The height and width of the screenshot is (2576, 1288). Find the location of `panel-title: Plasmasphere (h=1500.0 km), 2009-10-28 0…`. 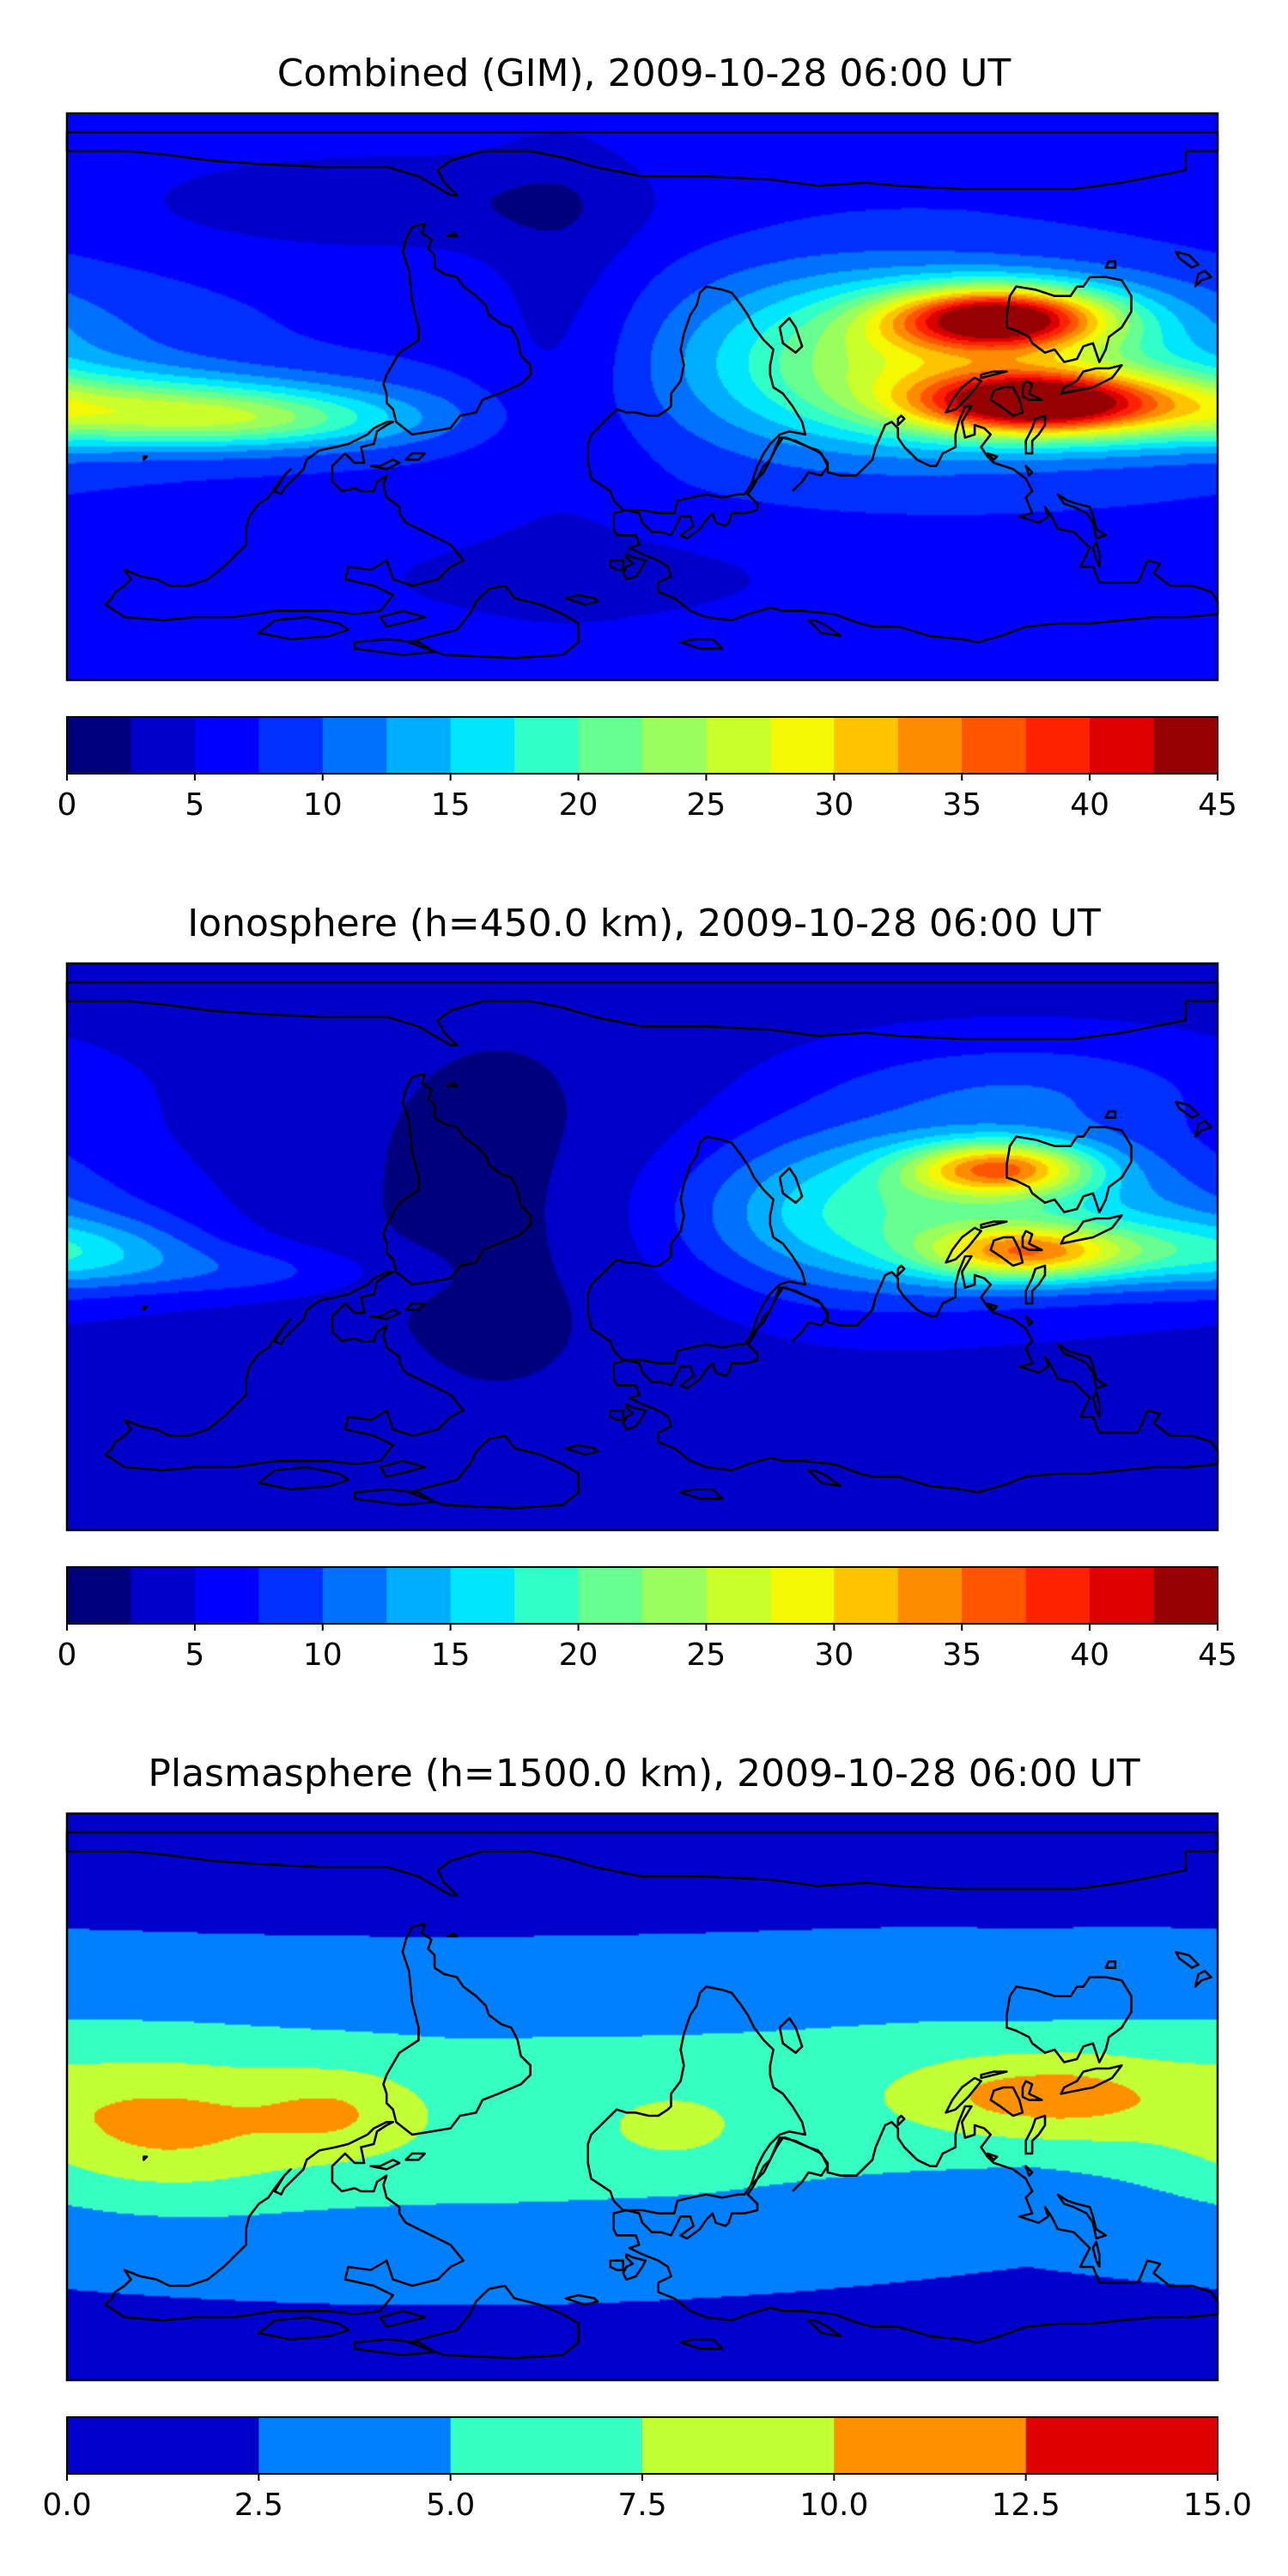

panel-title: Plasmasphere (h=1500.0 km), 2009-10-28 0… is located at coordinates (643, 1773).